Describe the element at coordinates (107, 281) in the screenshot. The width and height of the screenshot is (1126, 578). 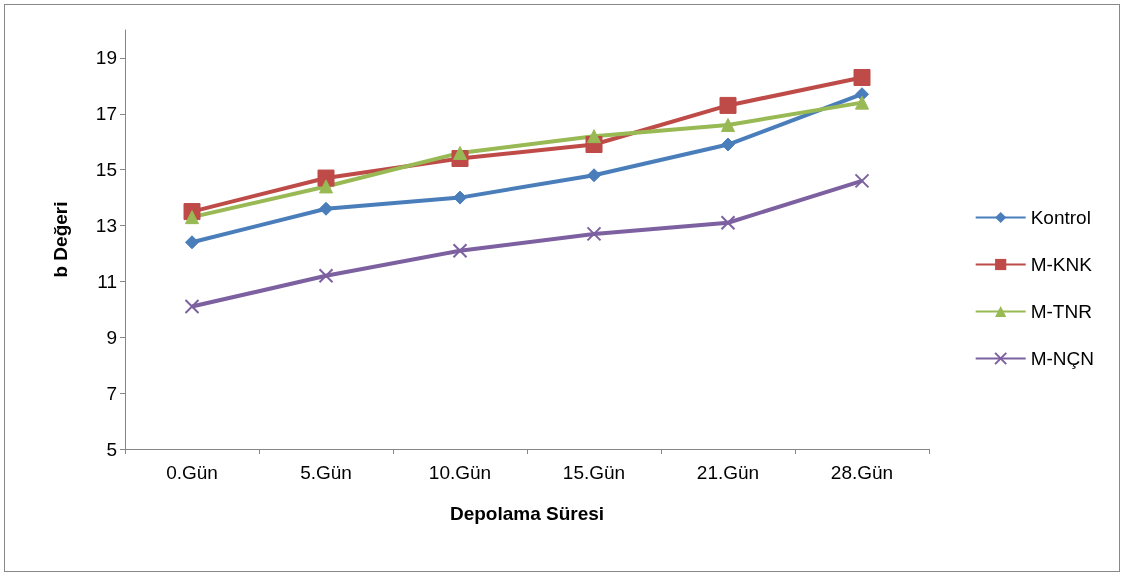
I see `y-tick-label: 11` at that location.